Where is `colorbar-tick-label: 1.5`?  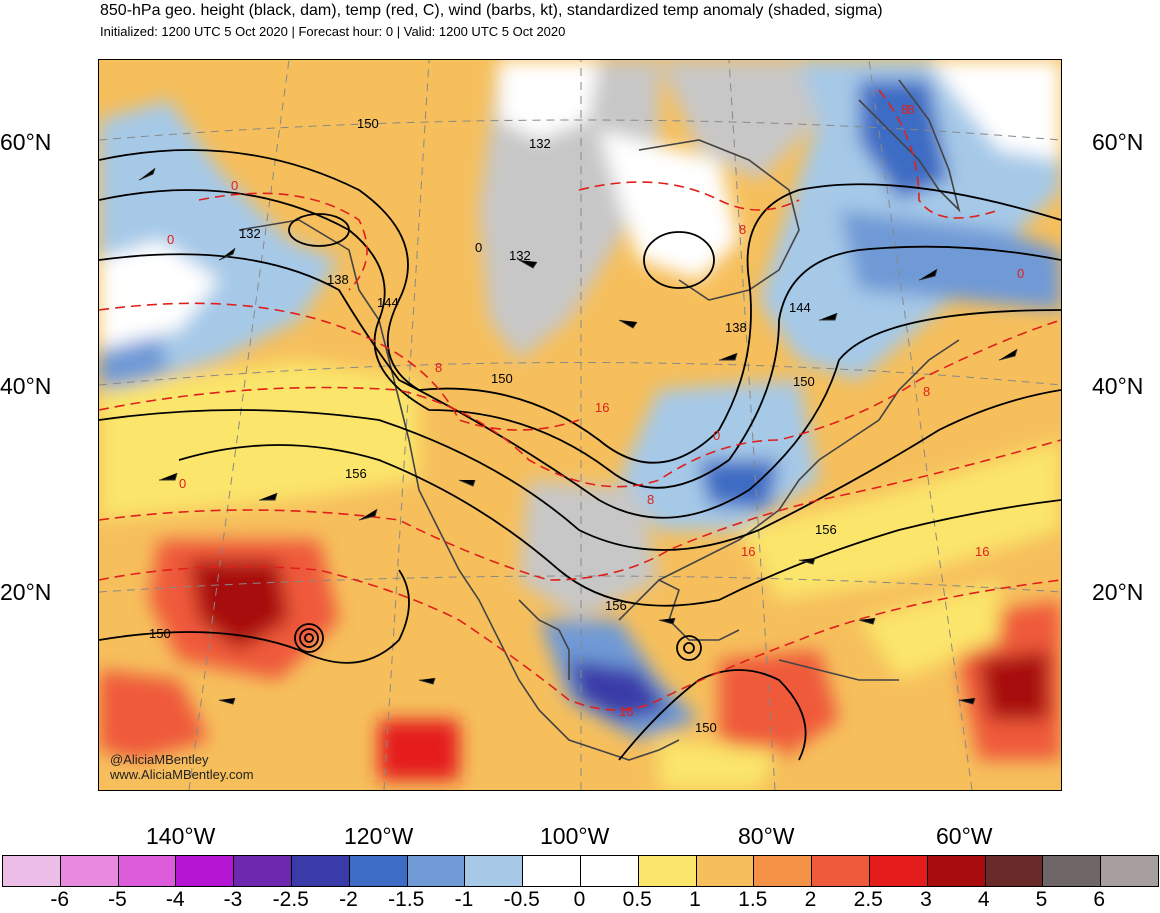
colorbar-tick-label: 1.5 is located at coordinates (753, 899).